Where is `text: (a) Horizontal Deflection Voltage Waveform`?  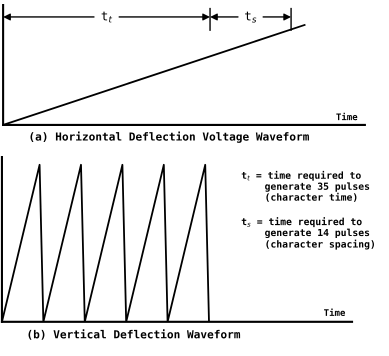
text: (a) Horizontal Deflection Voltage Waveform is located at coordinates (169, 137).